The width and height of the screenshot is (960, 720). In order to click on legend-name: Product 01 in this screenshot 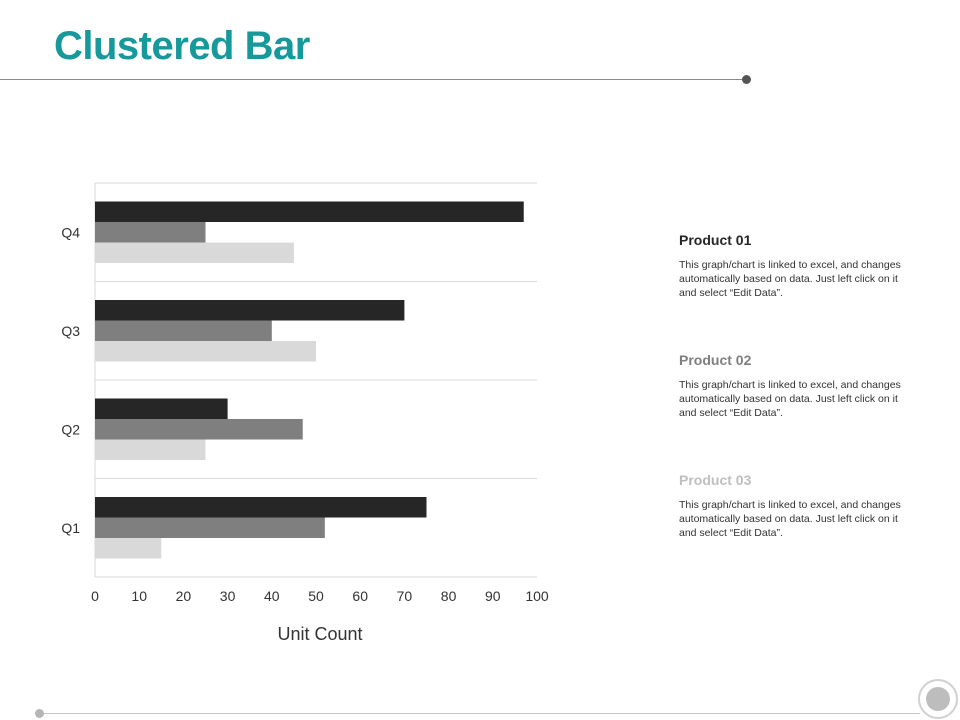, I will do `click(715, 240)`.